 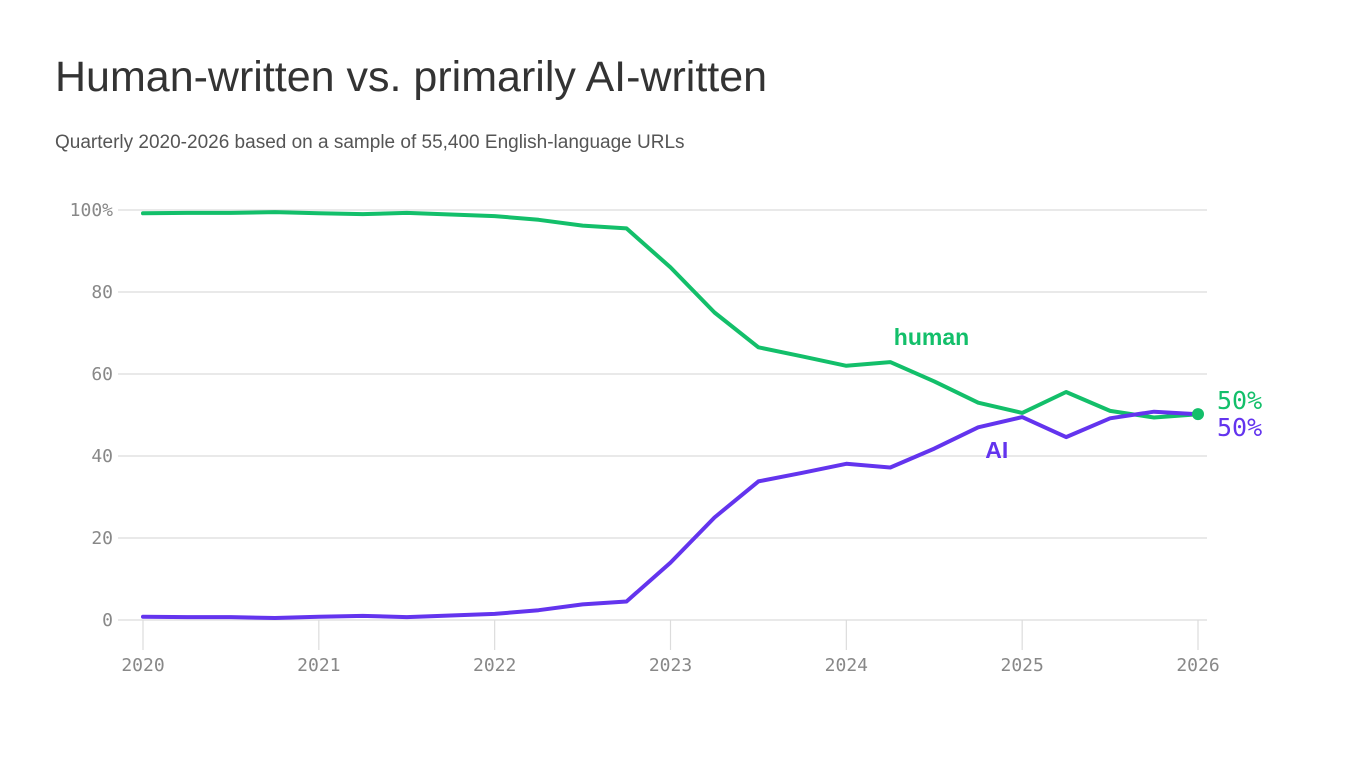 I want to click on end-label-human: 50%, so click(x=1239, y=400).